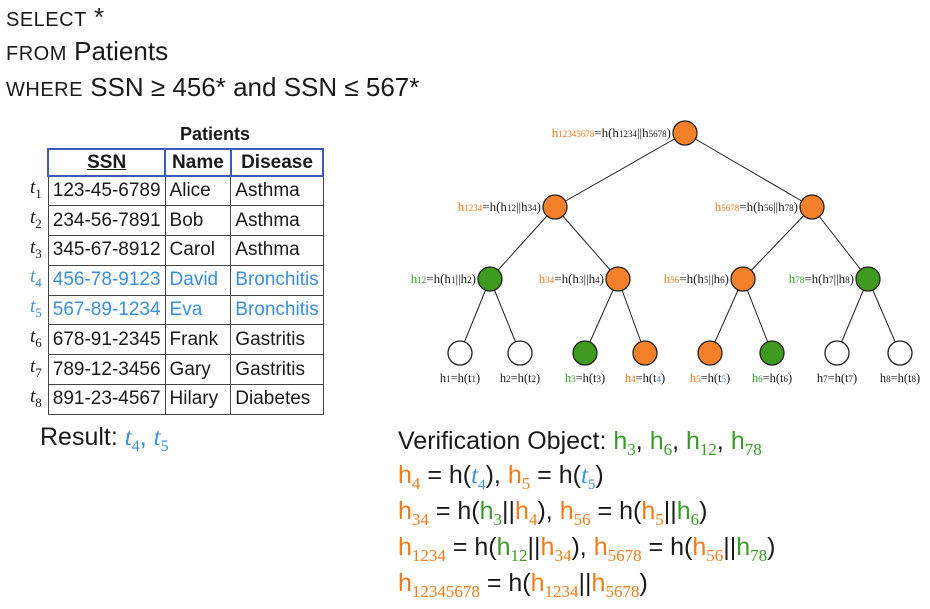  Describe the element at coordinates (698, 379) in the screenshot. I see `leaf-label-sub: 5` at that location.